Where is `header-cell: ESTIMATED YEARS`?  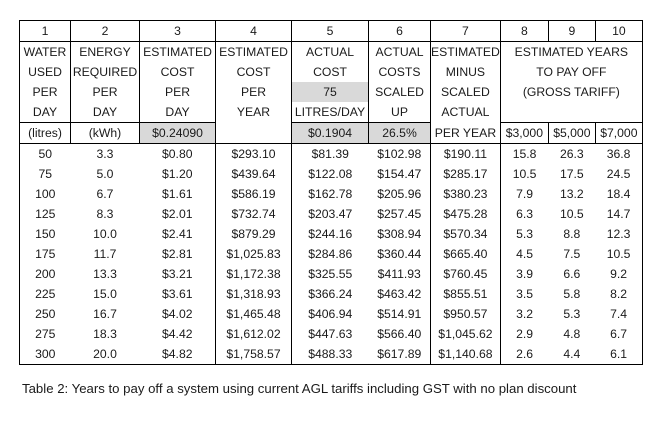 header-cell: ESTIMATED YEARS is located at coordinates (571, 51).